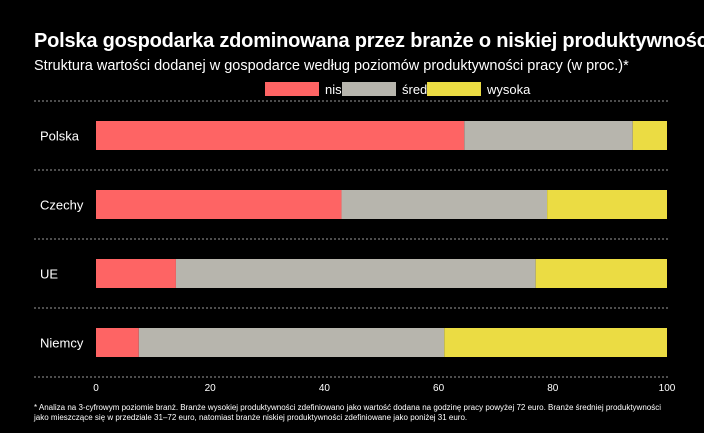 This screenshot has height=433, width=704. What do you see at coordinates (60, 136) in the screenshot?
I see `category-label-polska: Polska` at bounding box center [60, 136].